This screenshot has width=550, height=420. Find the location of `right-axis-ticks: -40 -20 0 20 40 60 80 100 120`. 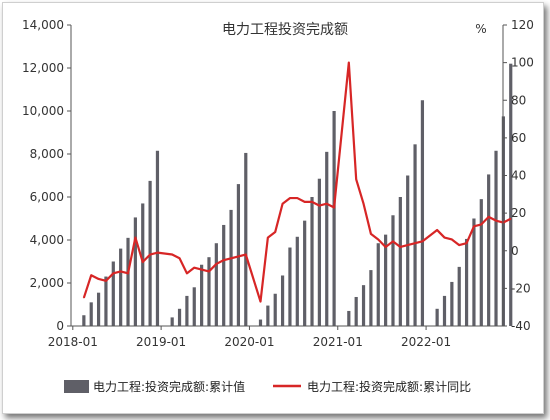

right-axis-ticks: -40 -20 0 20 40 60 80 100 120 is located at coordinates (518, 175).